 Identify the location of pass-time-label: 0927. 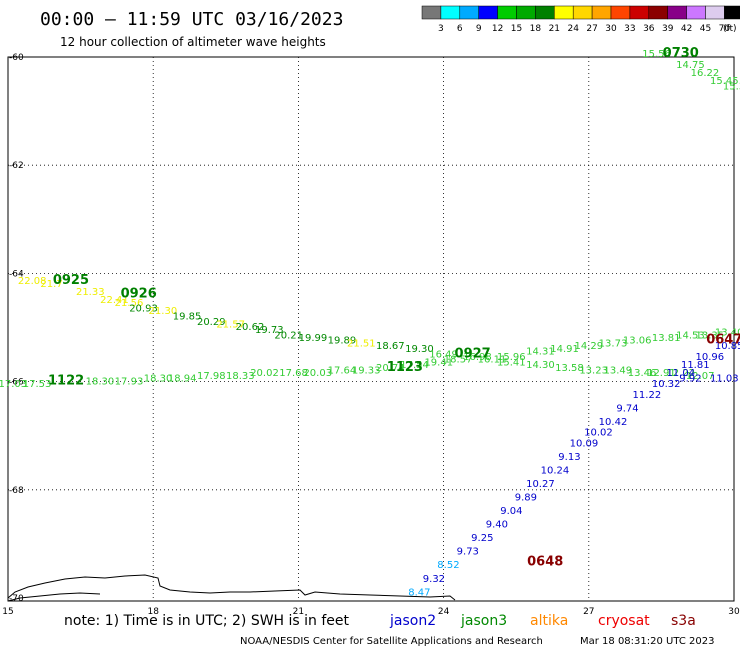
(473, 353).